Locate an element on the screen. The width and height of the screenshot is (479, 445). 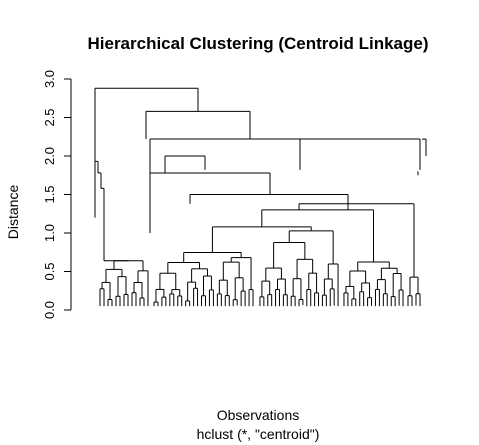
y-axis: 0.0 0.5 1.0 1.5 2.0 2.5 3.0 is located at coordinates (57, 194).